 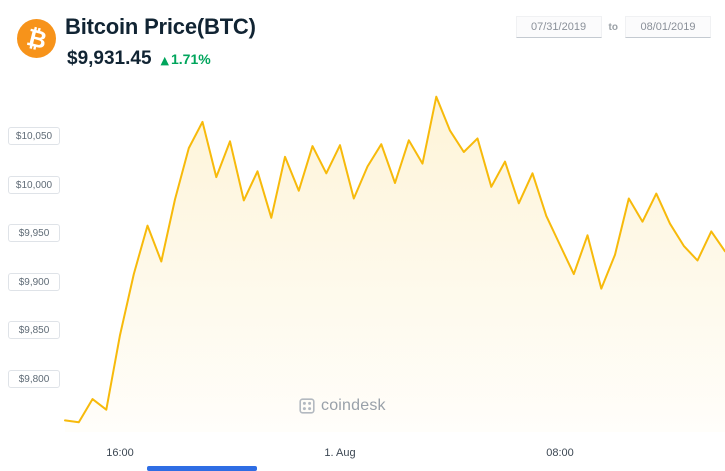 What do you see at coordinates (109, 58) in the screenshot?
I see `current-price: $9,931.45` at bounding box center [109, 58].